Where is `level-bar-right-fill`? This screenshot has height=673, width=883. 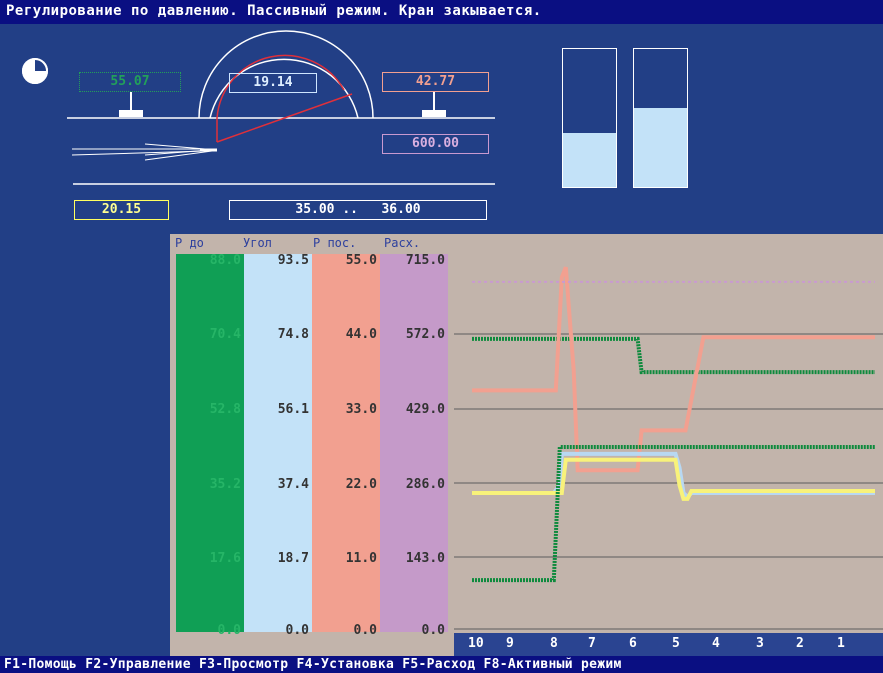
level-bar-right-fill is located at coordinates (660, 147).